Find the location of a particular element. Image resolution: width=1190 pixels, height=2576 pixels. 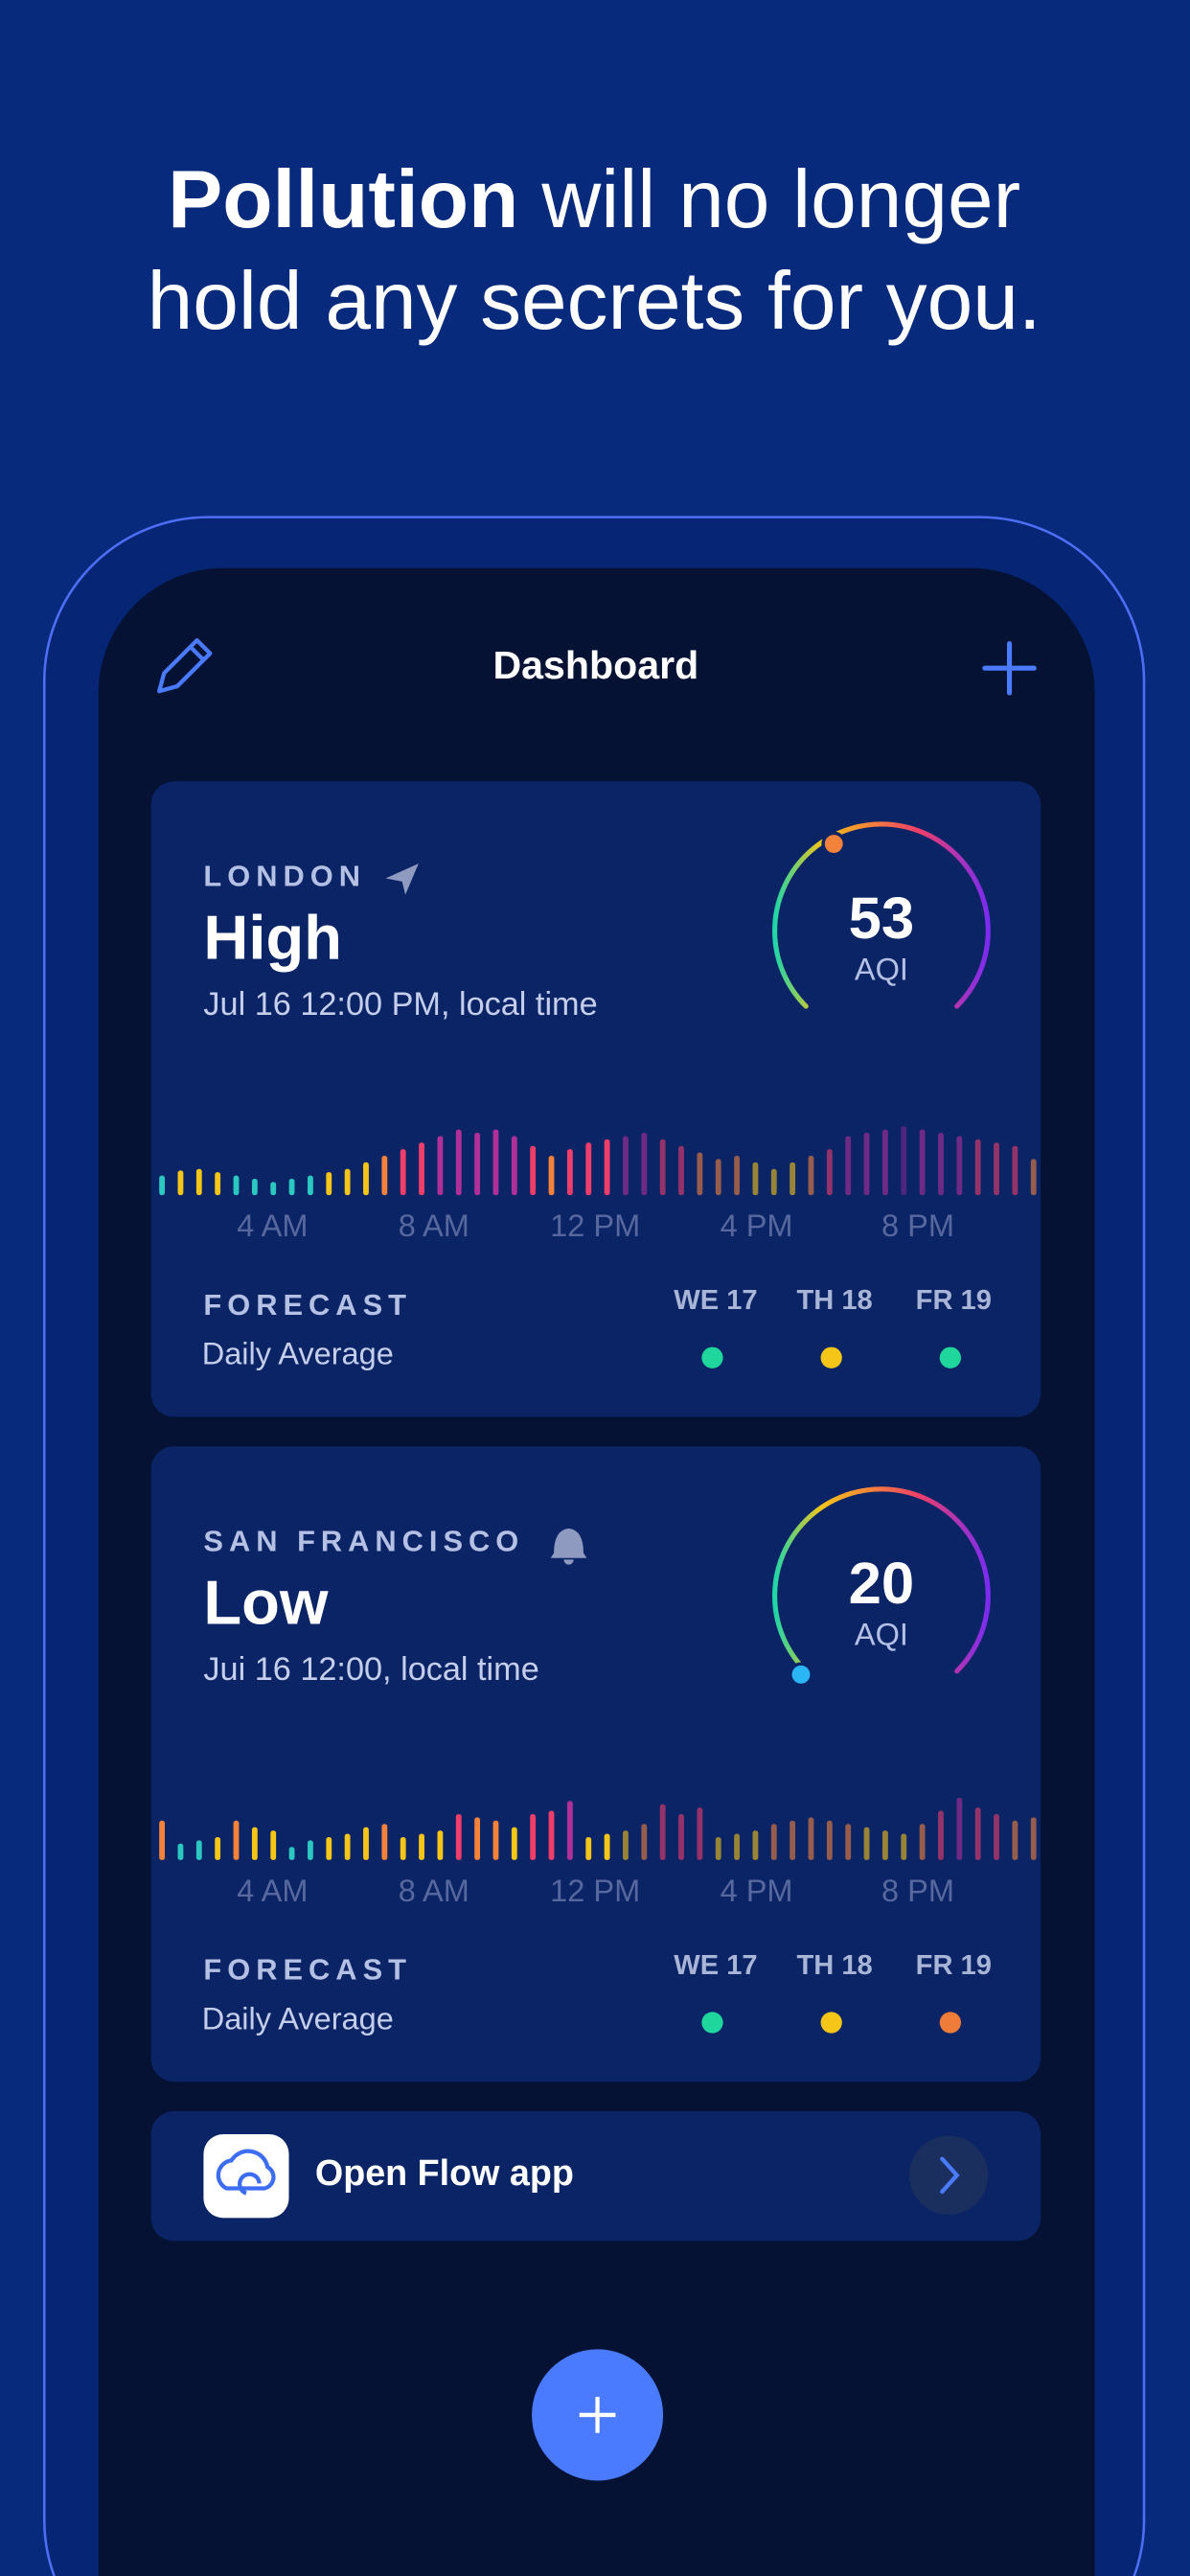

hour-label: 4 PM is located at coordinates (757, 1891).